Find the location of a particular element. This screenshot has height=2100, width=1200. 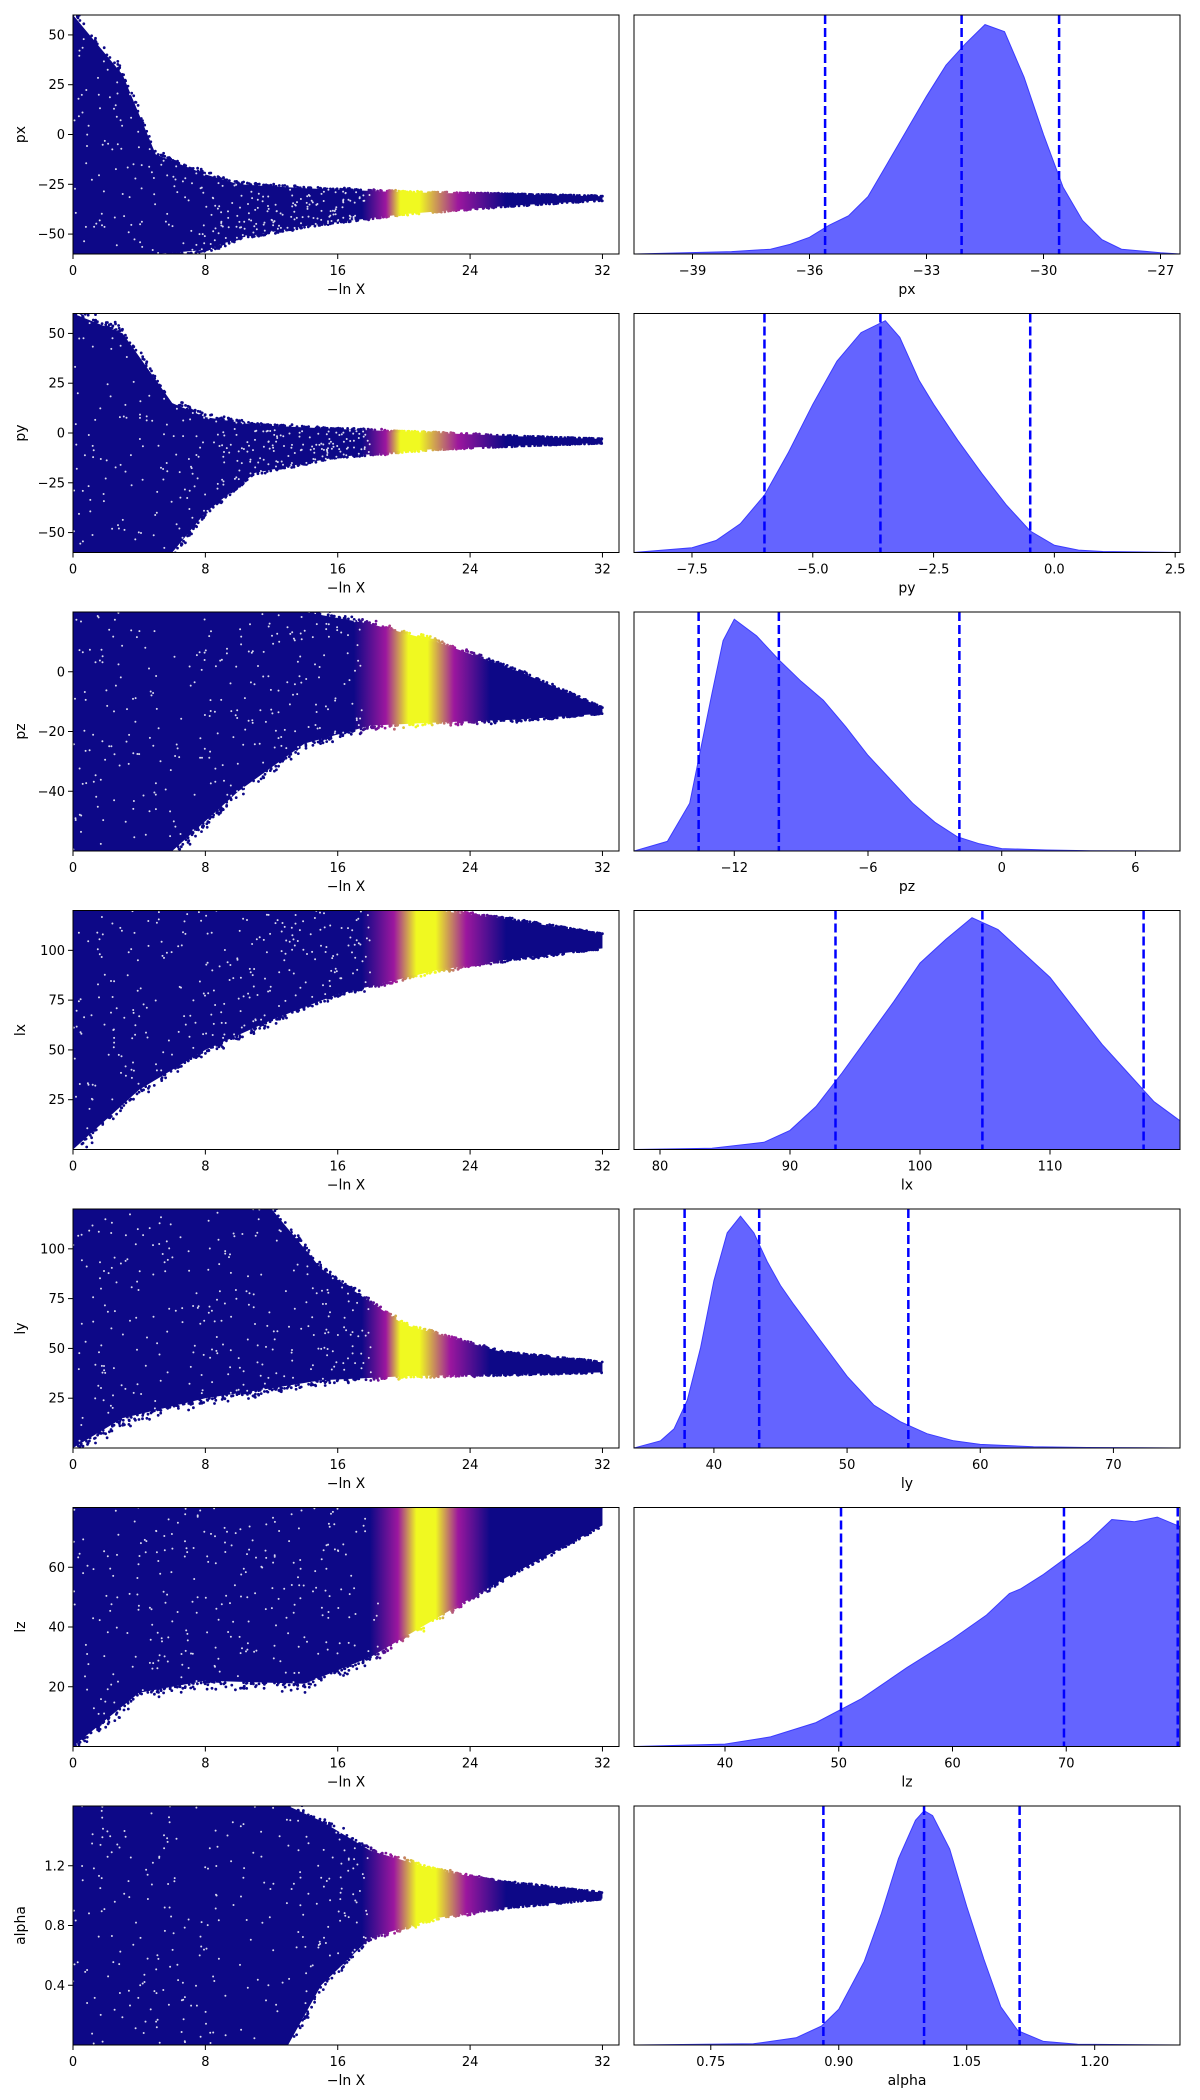

trace-ly-xtick-label: 16 is located at coordinates (337, 1465).